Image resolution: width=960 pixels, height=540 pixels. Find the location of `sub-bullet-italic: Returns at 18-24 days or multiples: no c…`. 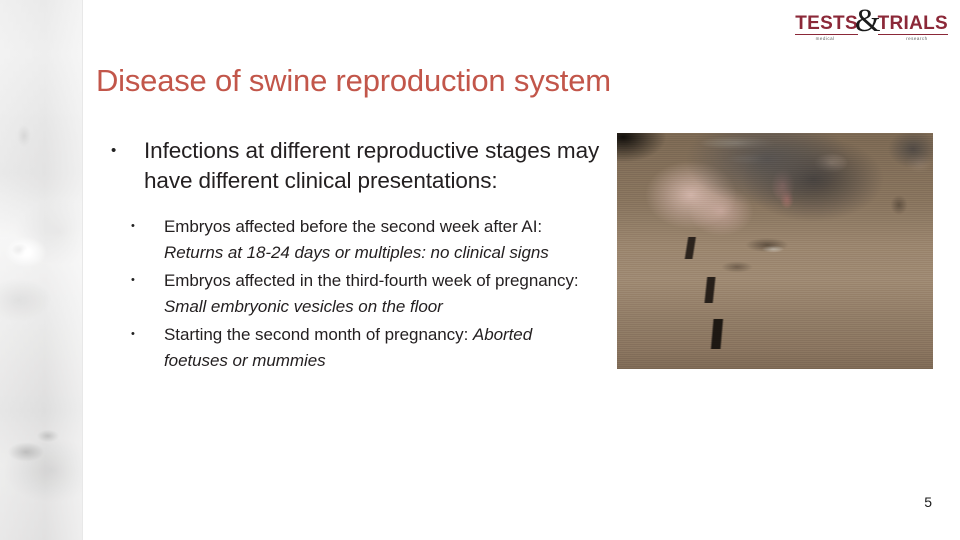

sub-bullet-italic: Returns at 18-24 days or multiples: no c… is located at coordinates (356, 252).